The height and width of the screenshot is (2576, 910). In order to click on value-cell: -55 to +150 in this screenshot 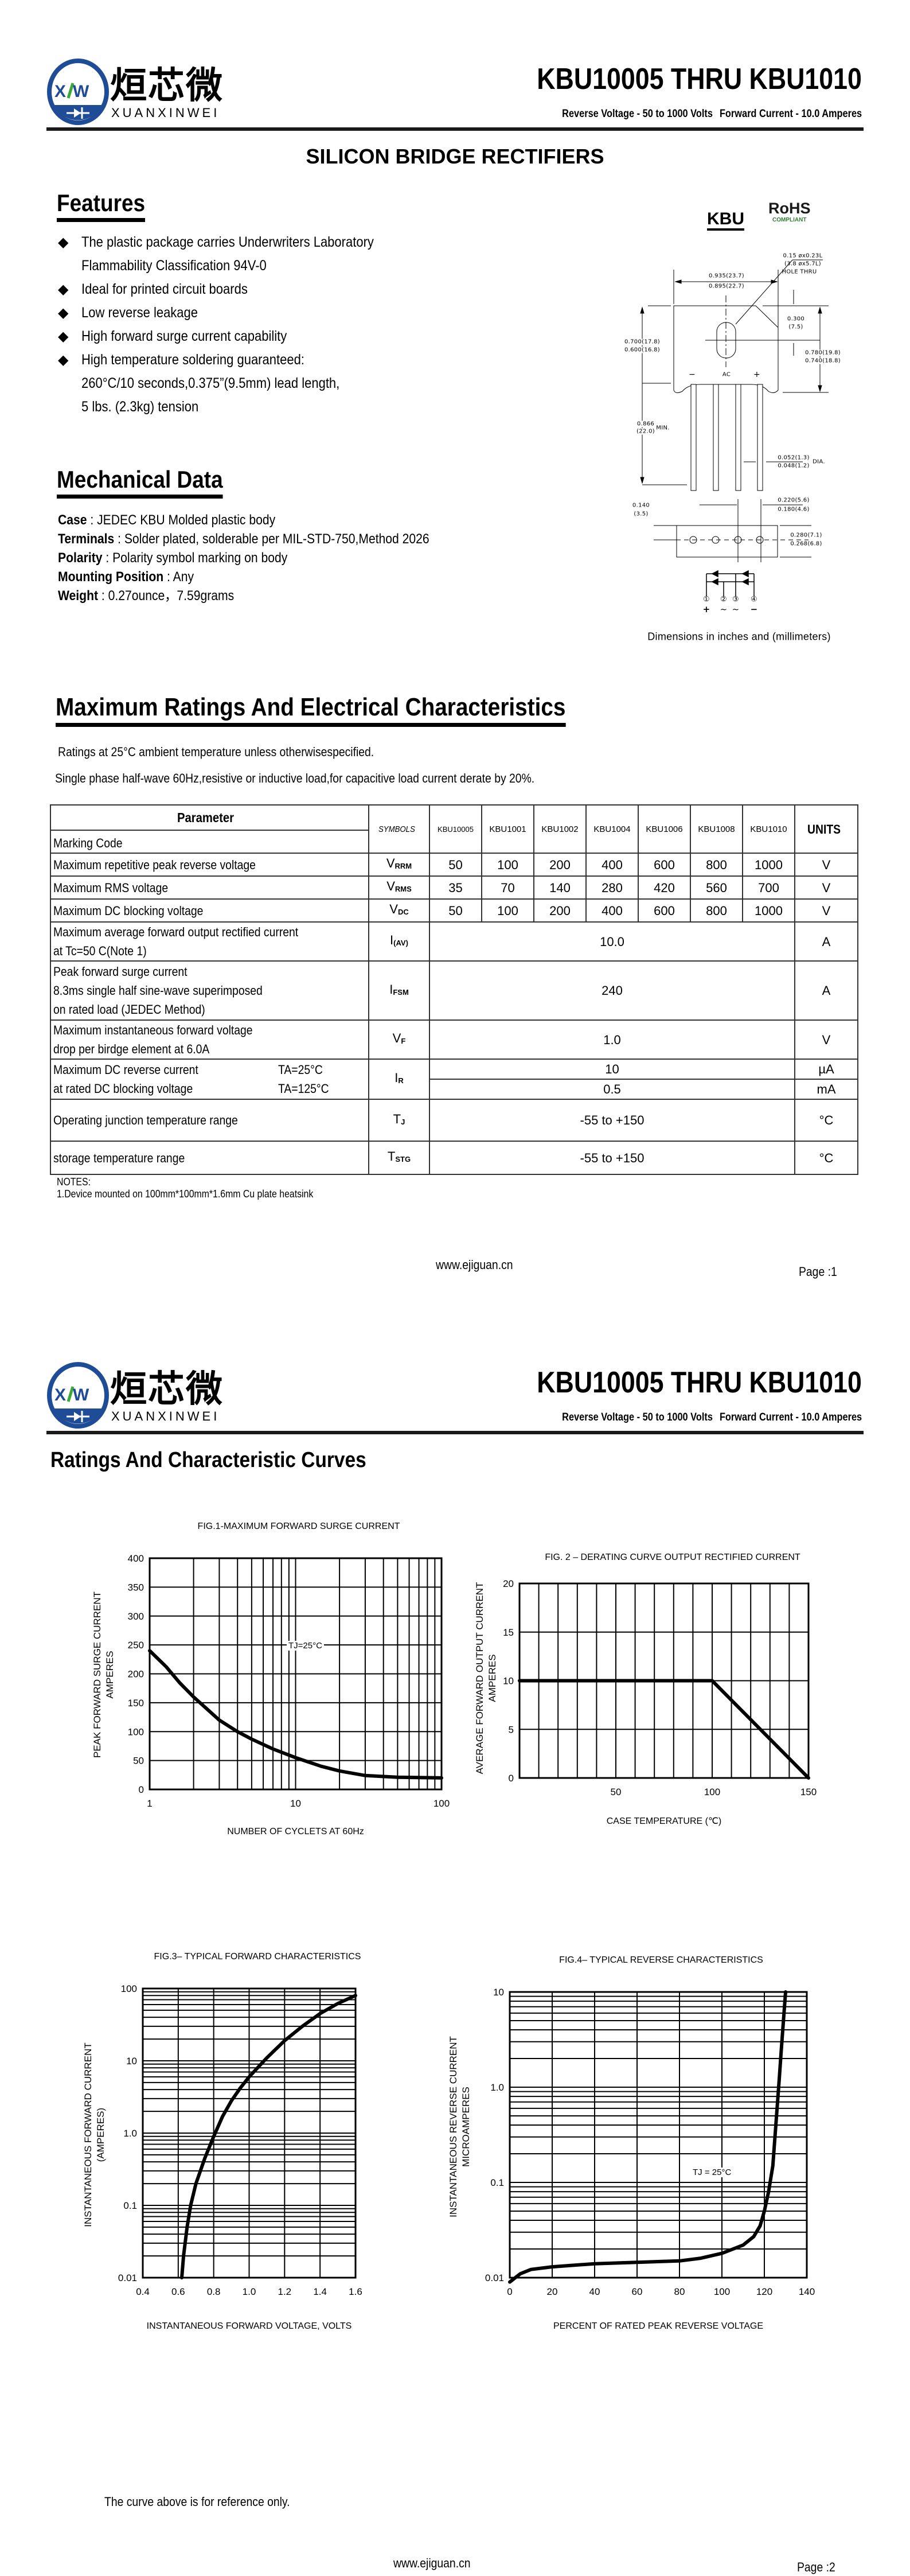, I will do `click(612, 1158)`.